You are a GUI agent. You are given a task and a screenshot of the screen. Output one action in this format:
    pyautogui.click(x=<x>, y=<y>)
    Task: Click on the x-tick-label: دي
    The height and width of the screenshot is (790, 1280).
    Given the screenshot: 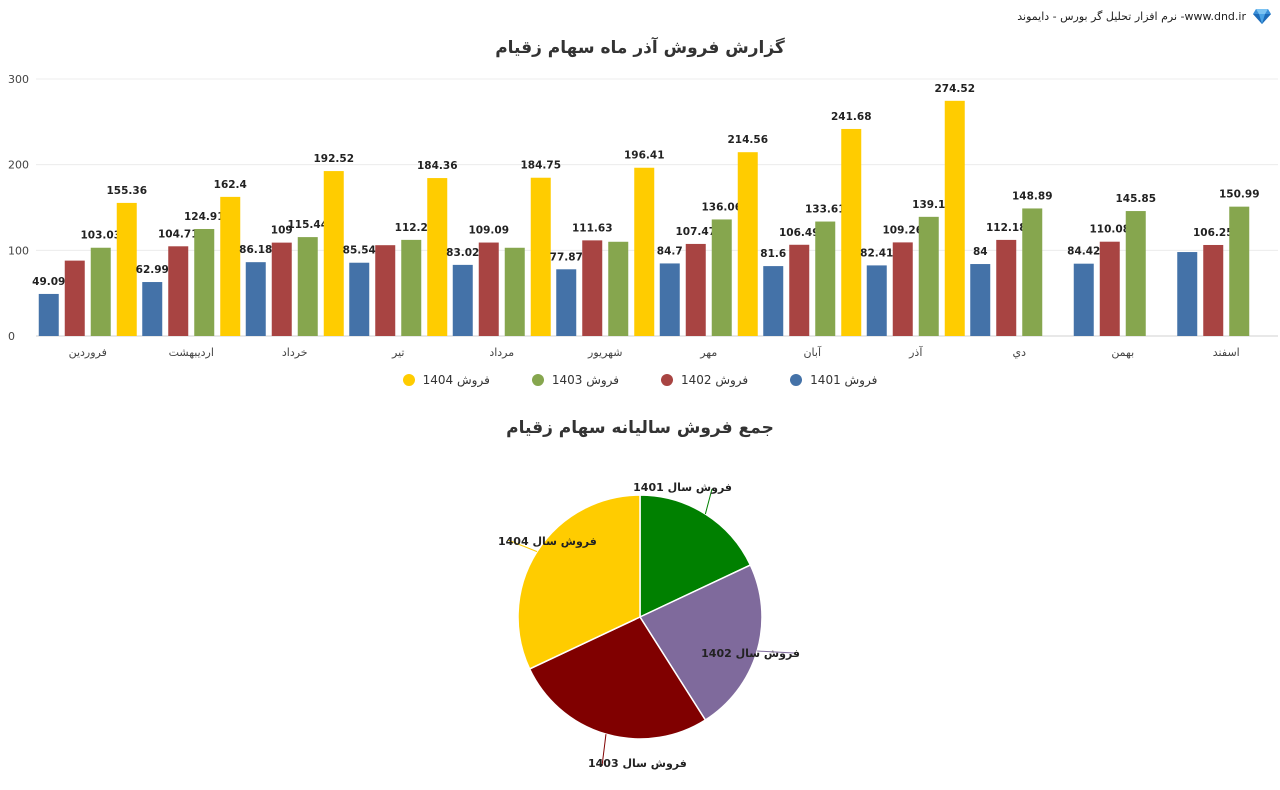 What is the action you would take?
    pyautogui.click(x=1019, y=352)
    